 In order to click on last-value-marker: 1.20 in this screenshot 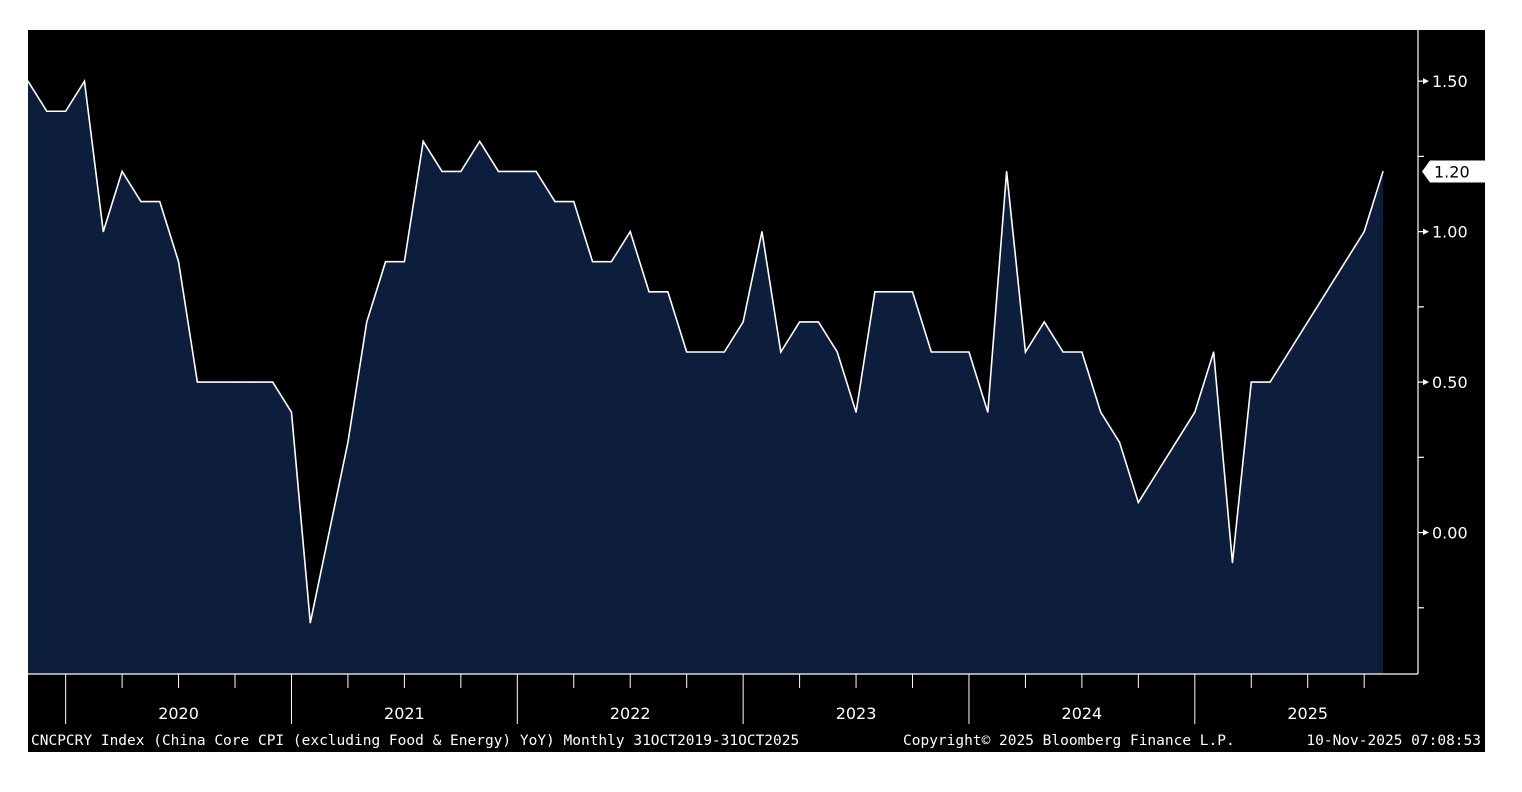, I will do `click(1455, 171)`.